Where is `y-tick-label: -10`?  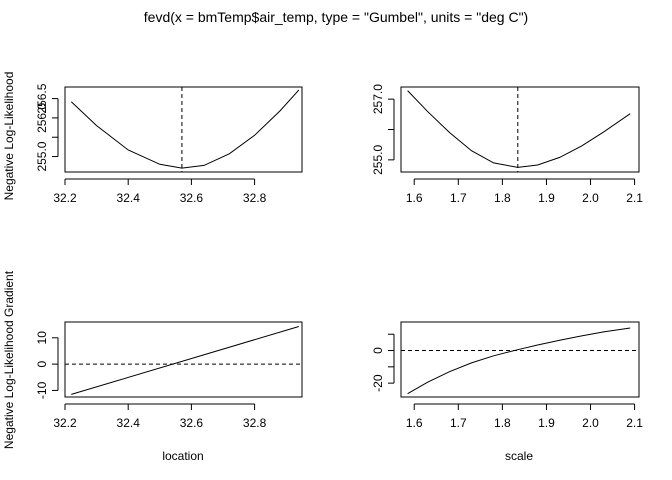
y-tick-label: -10 is located at coordinates (42, 390).